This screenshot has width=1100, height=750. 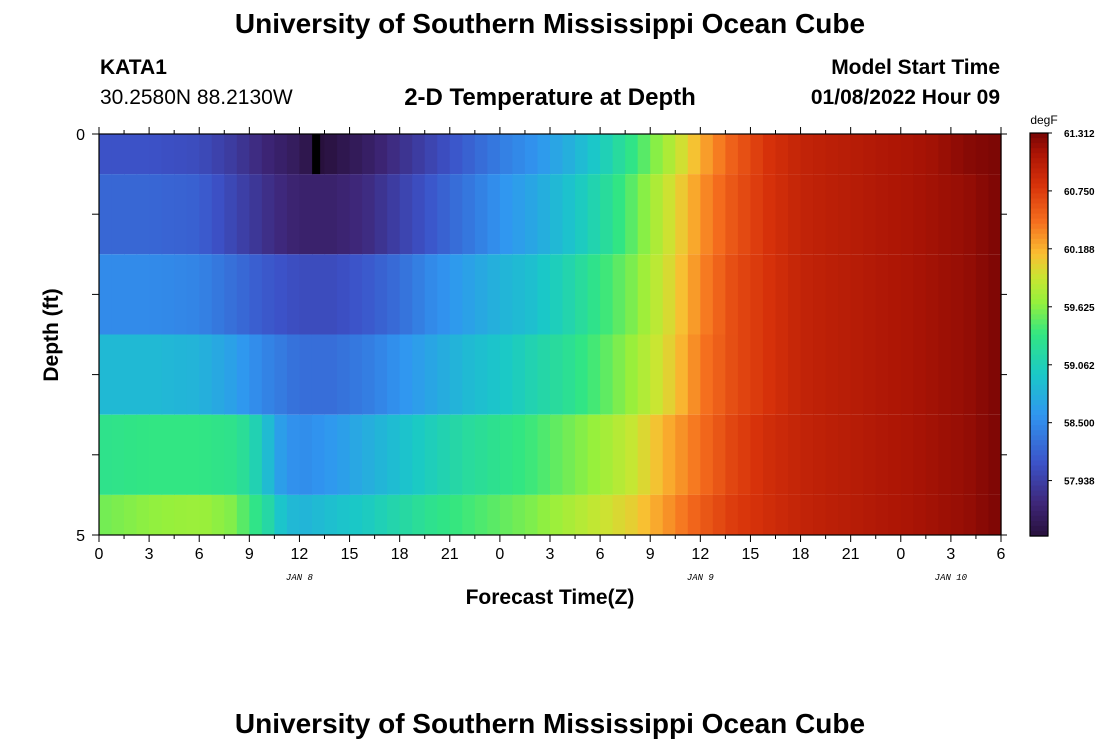 I want to click on x-tick-label: 6, so click(x=600, y=554).